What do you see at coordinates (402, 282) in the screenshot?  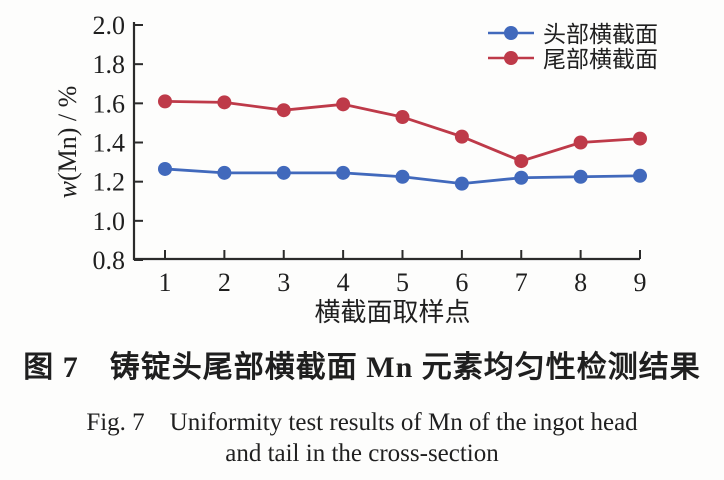 I see `x-tick-label: 5` at bounding box center [402, 282].